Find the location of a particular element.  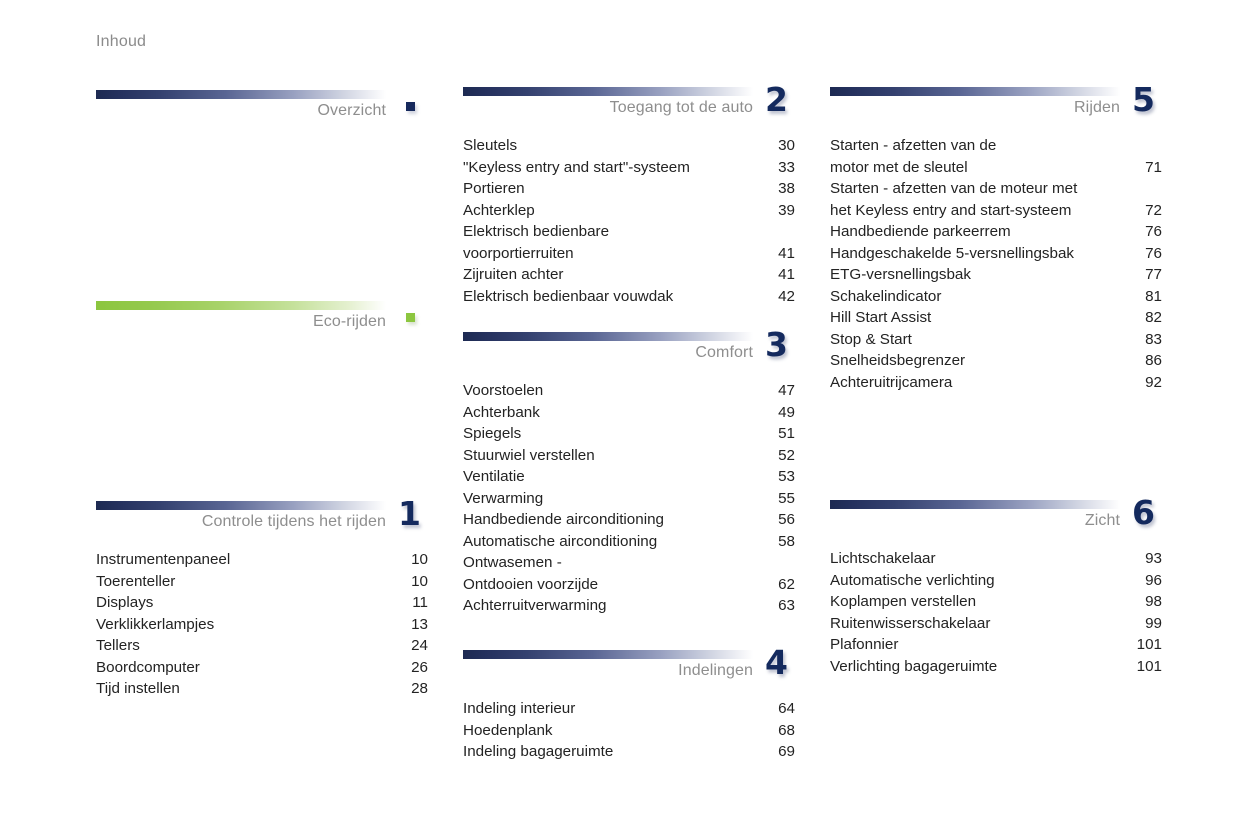

toc-entry-label: "Keyless entry and start"-systeem is located at coordinates (576, 167).